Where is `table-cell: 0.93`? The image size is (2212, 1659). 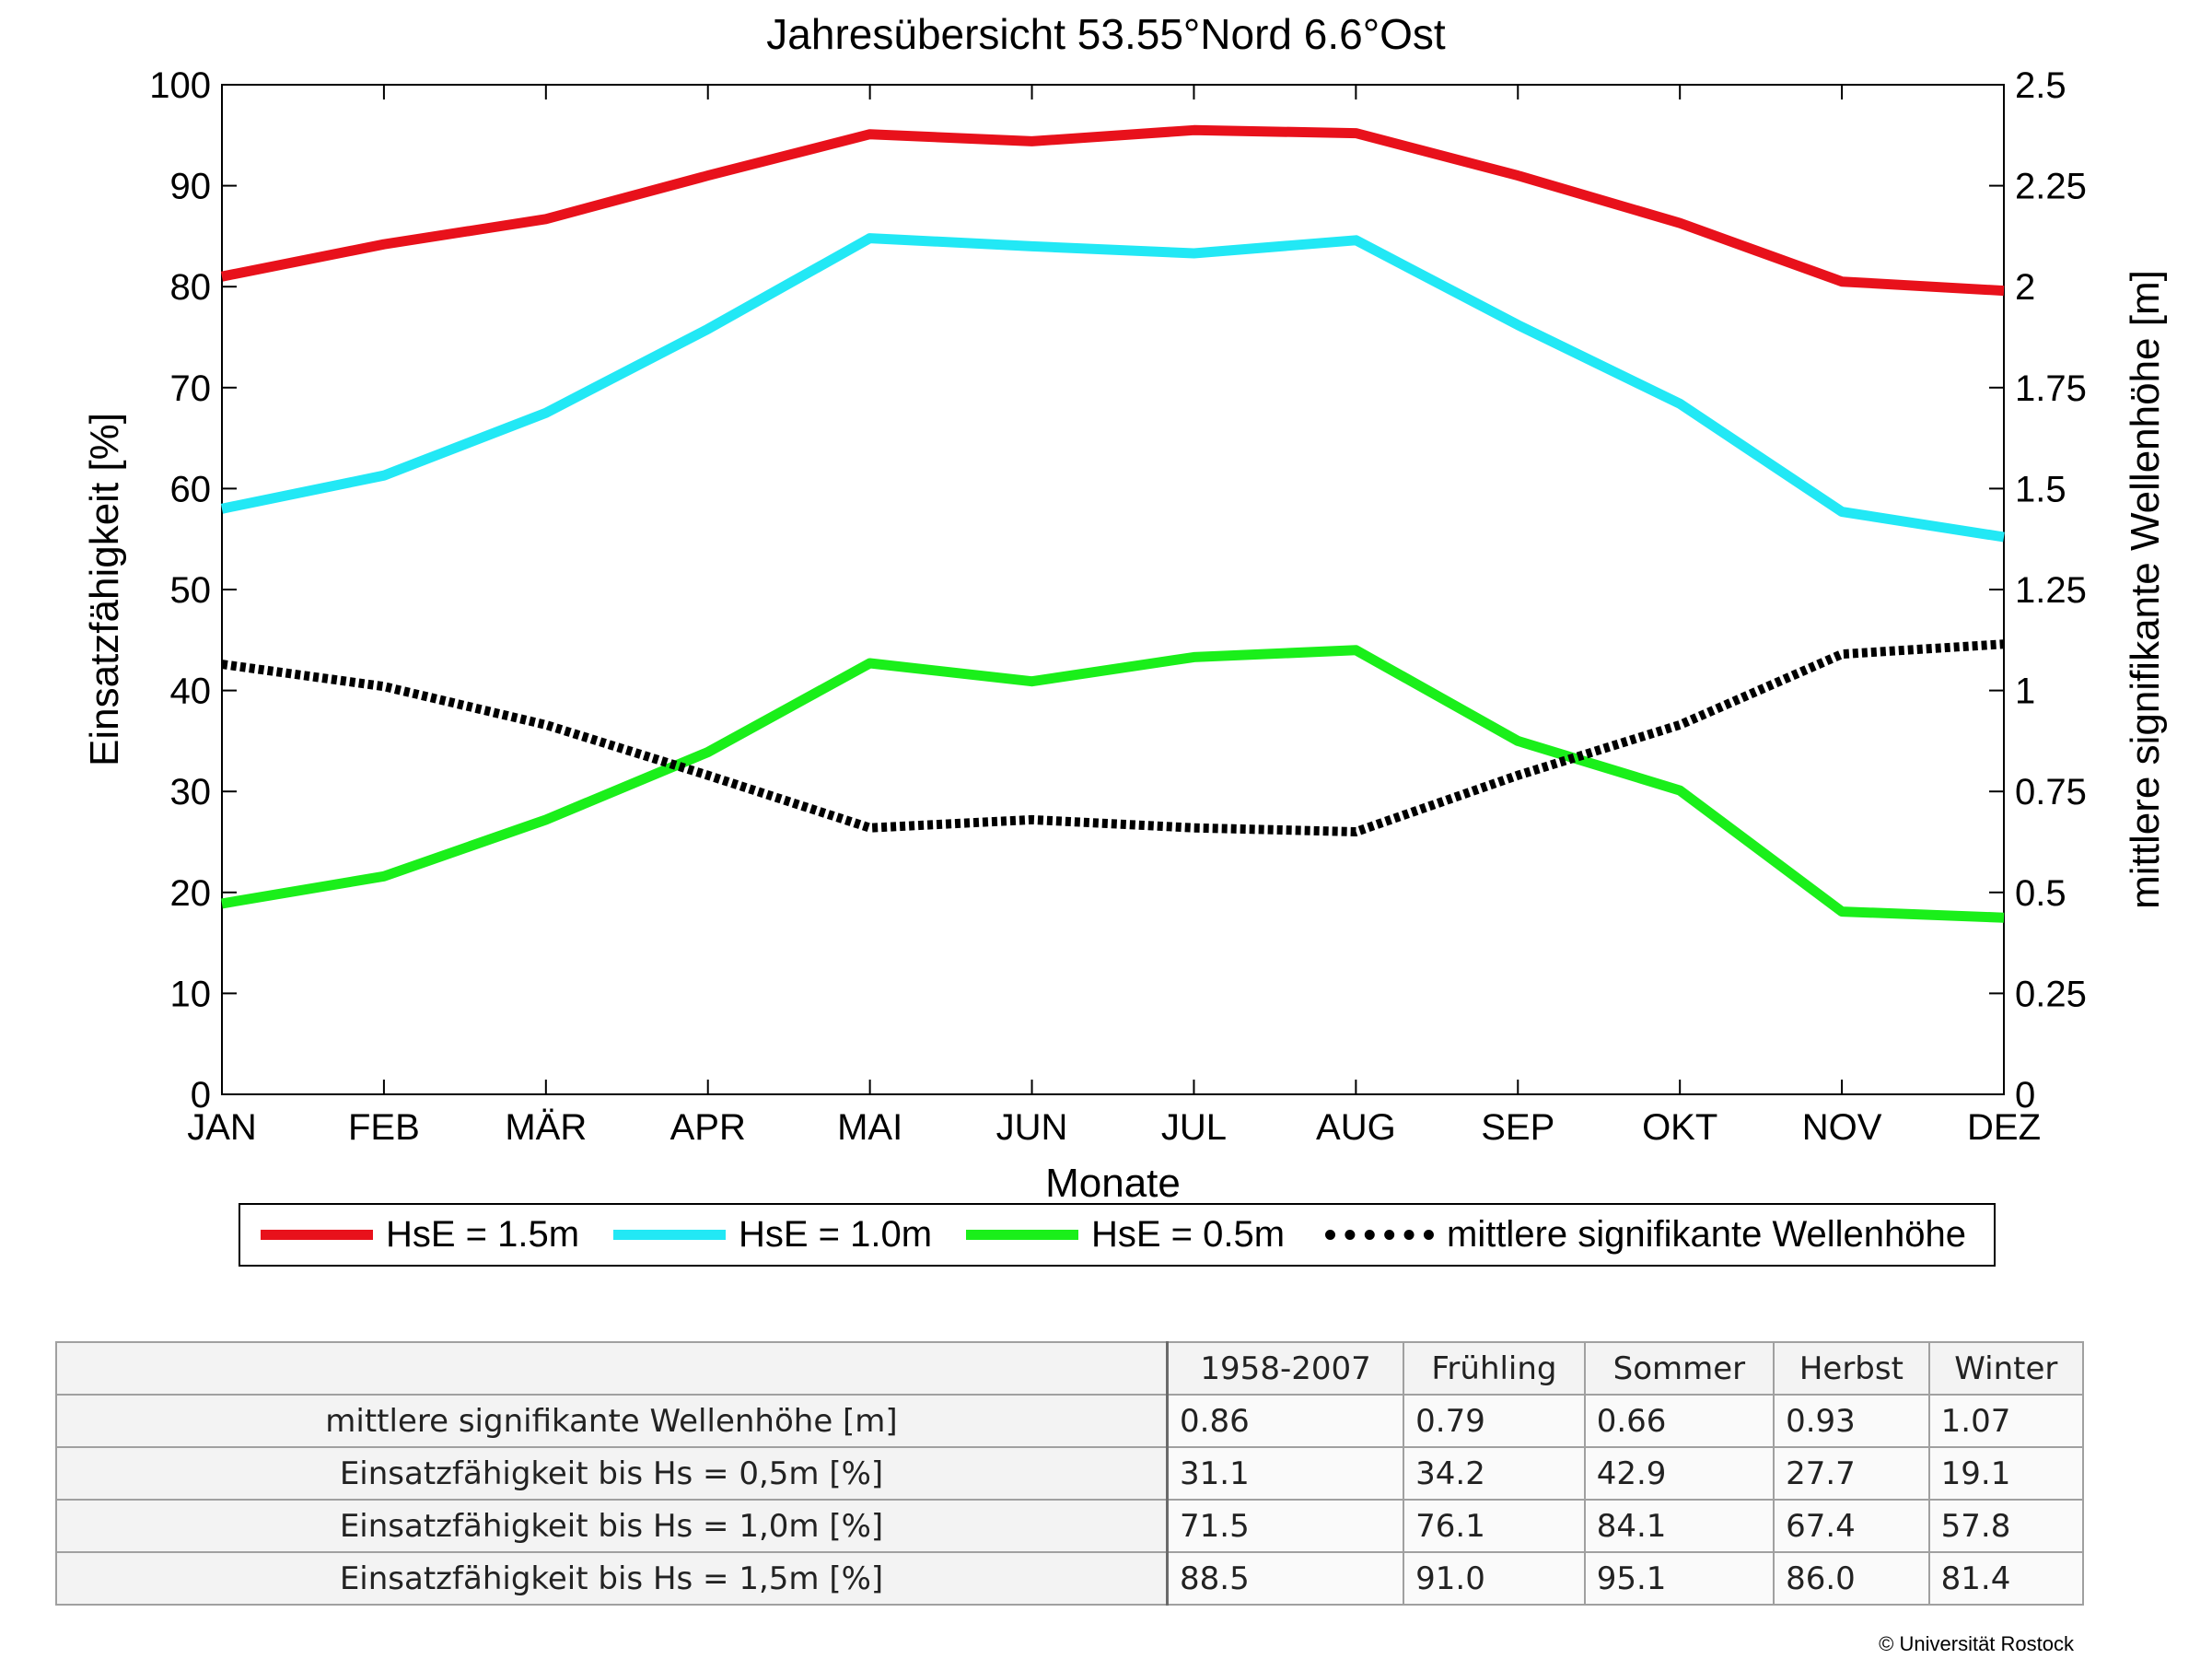
table-cell: 0.93 is located at coordinates (1852, 1421).